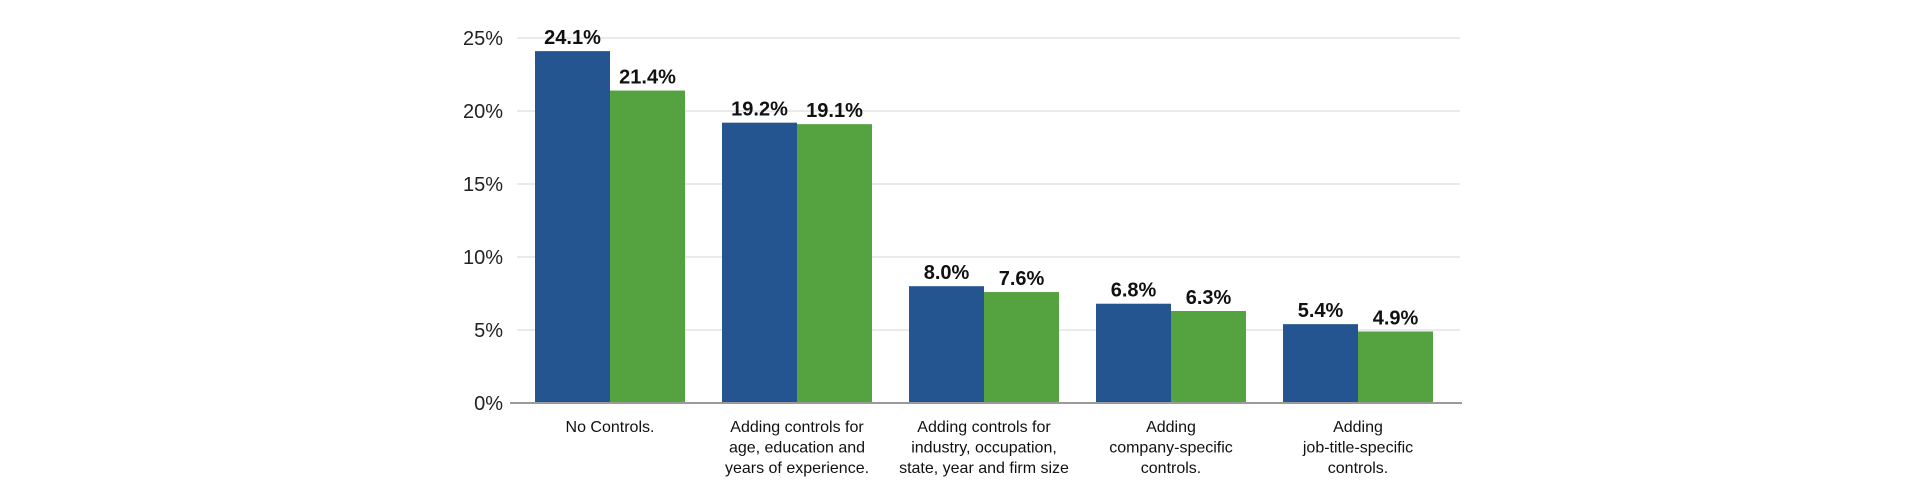  Describe the element at coordinates (834, 111) in the screenshot. I see `data-label: 19.1%` at that location.